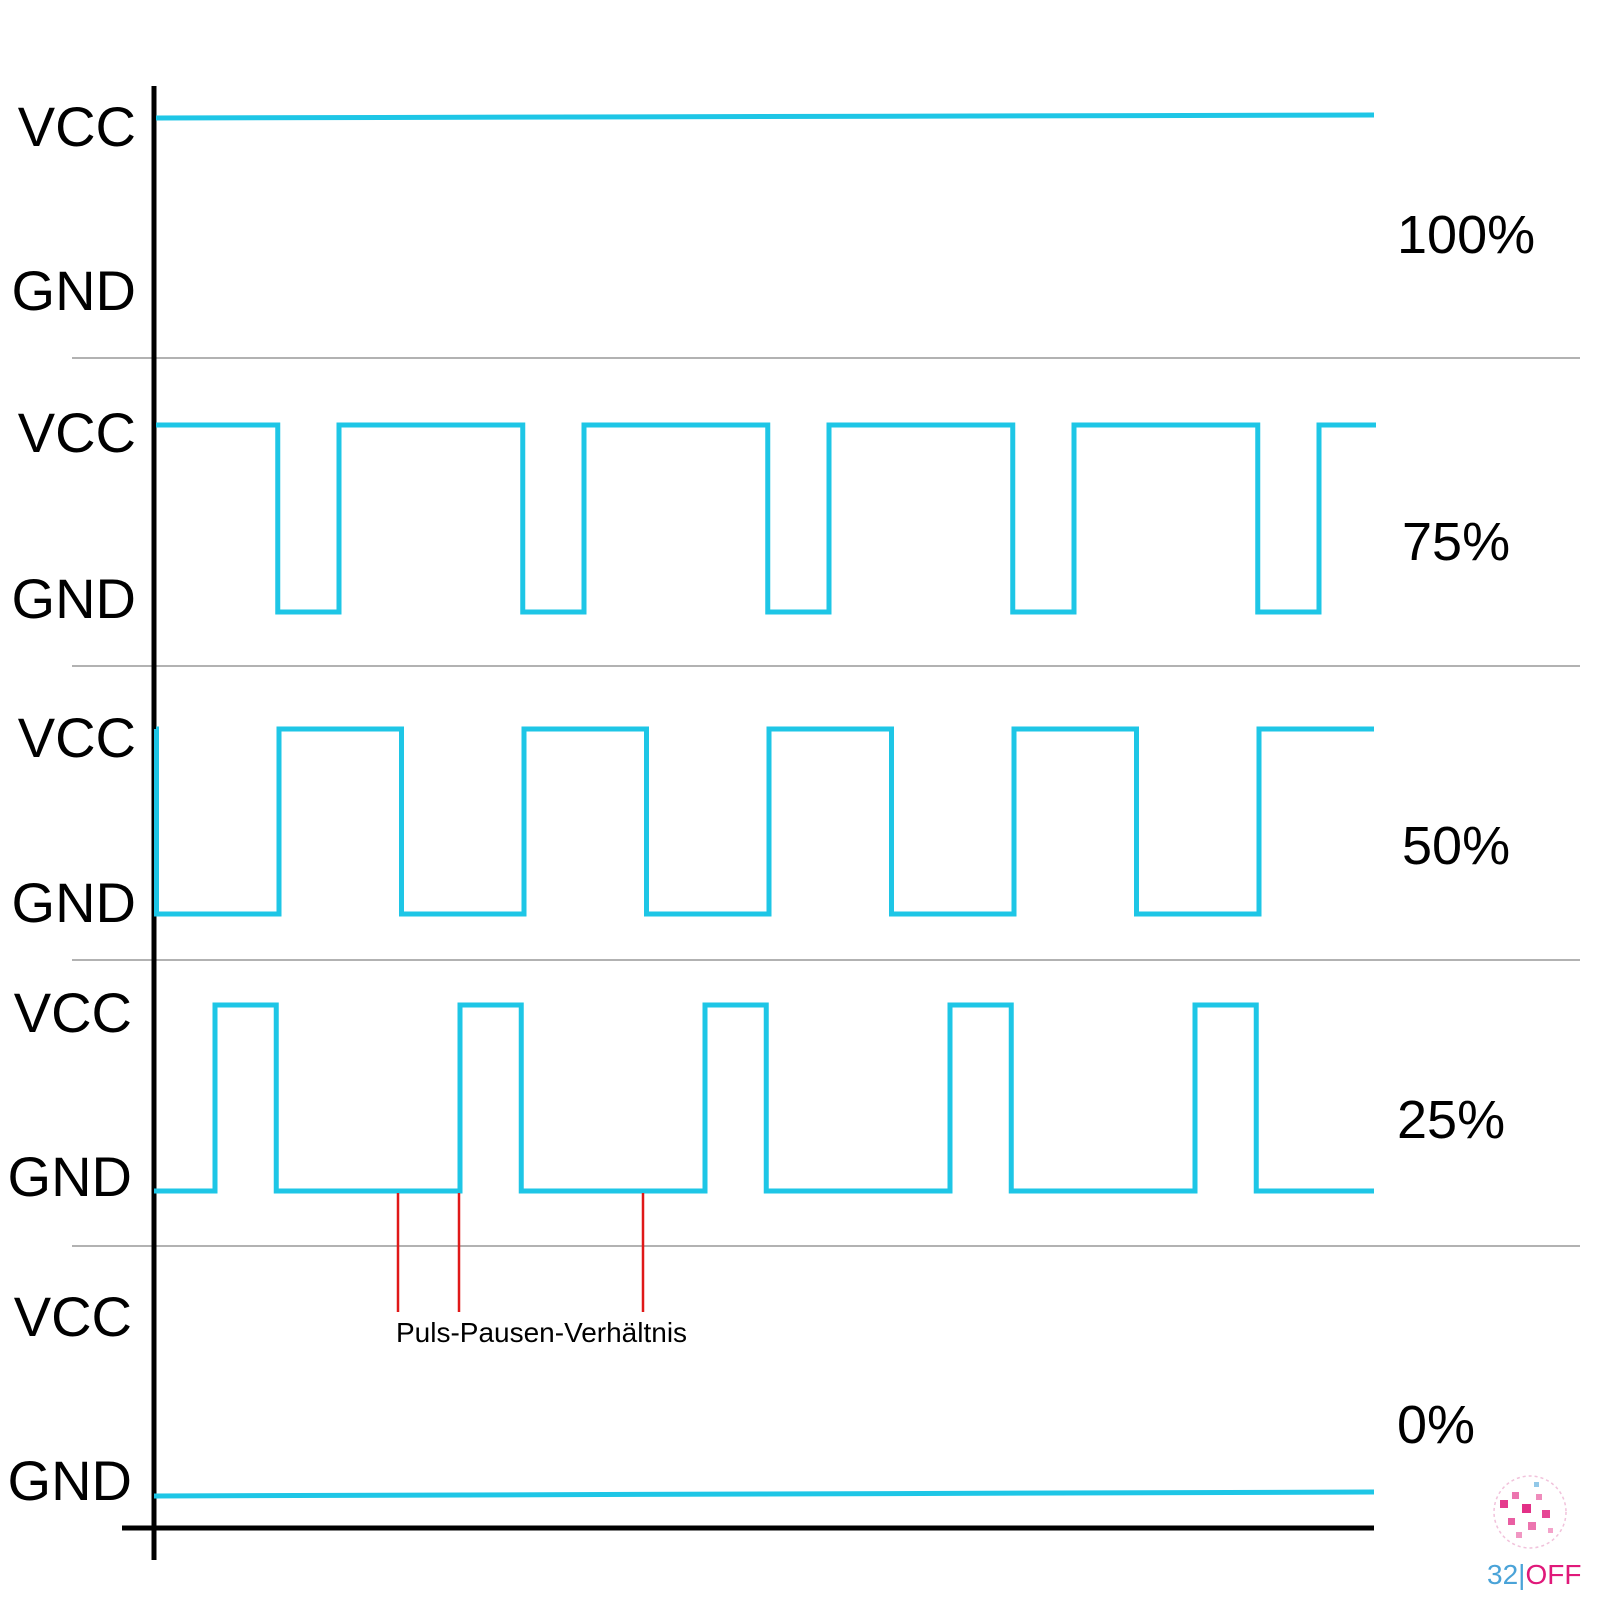  Describe the element at coordinates (1502, 1574) in the screenshot. I see `logo-part1: 32` at that location.